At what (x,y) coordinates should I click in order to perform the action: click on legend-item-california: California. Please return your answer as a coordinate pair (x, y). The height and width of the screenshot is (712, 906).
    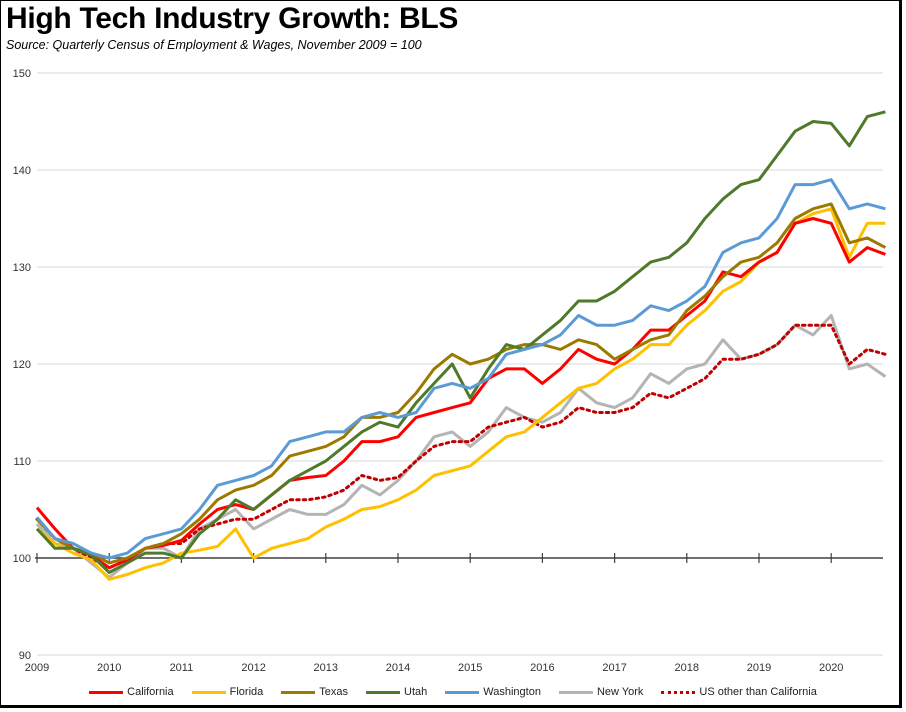
    Looking at the image, I should click on (131, 692).